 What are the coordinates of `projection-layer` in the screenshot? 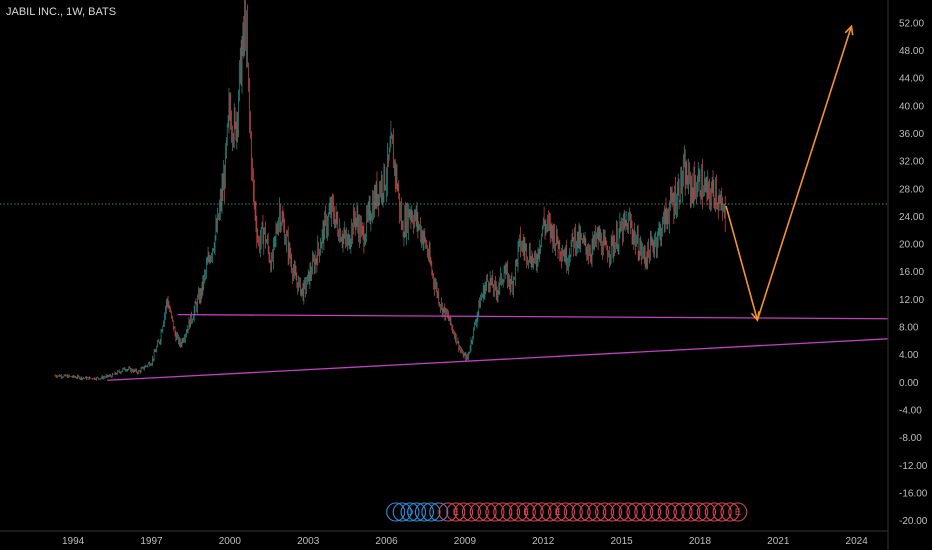 It's located at (789, 173).